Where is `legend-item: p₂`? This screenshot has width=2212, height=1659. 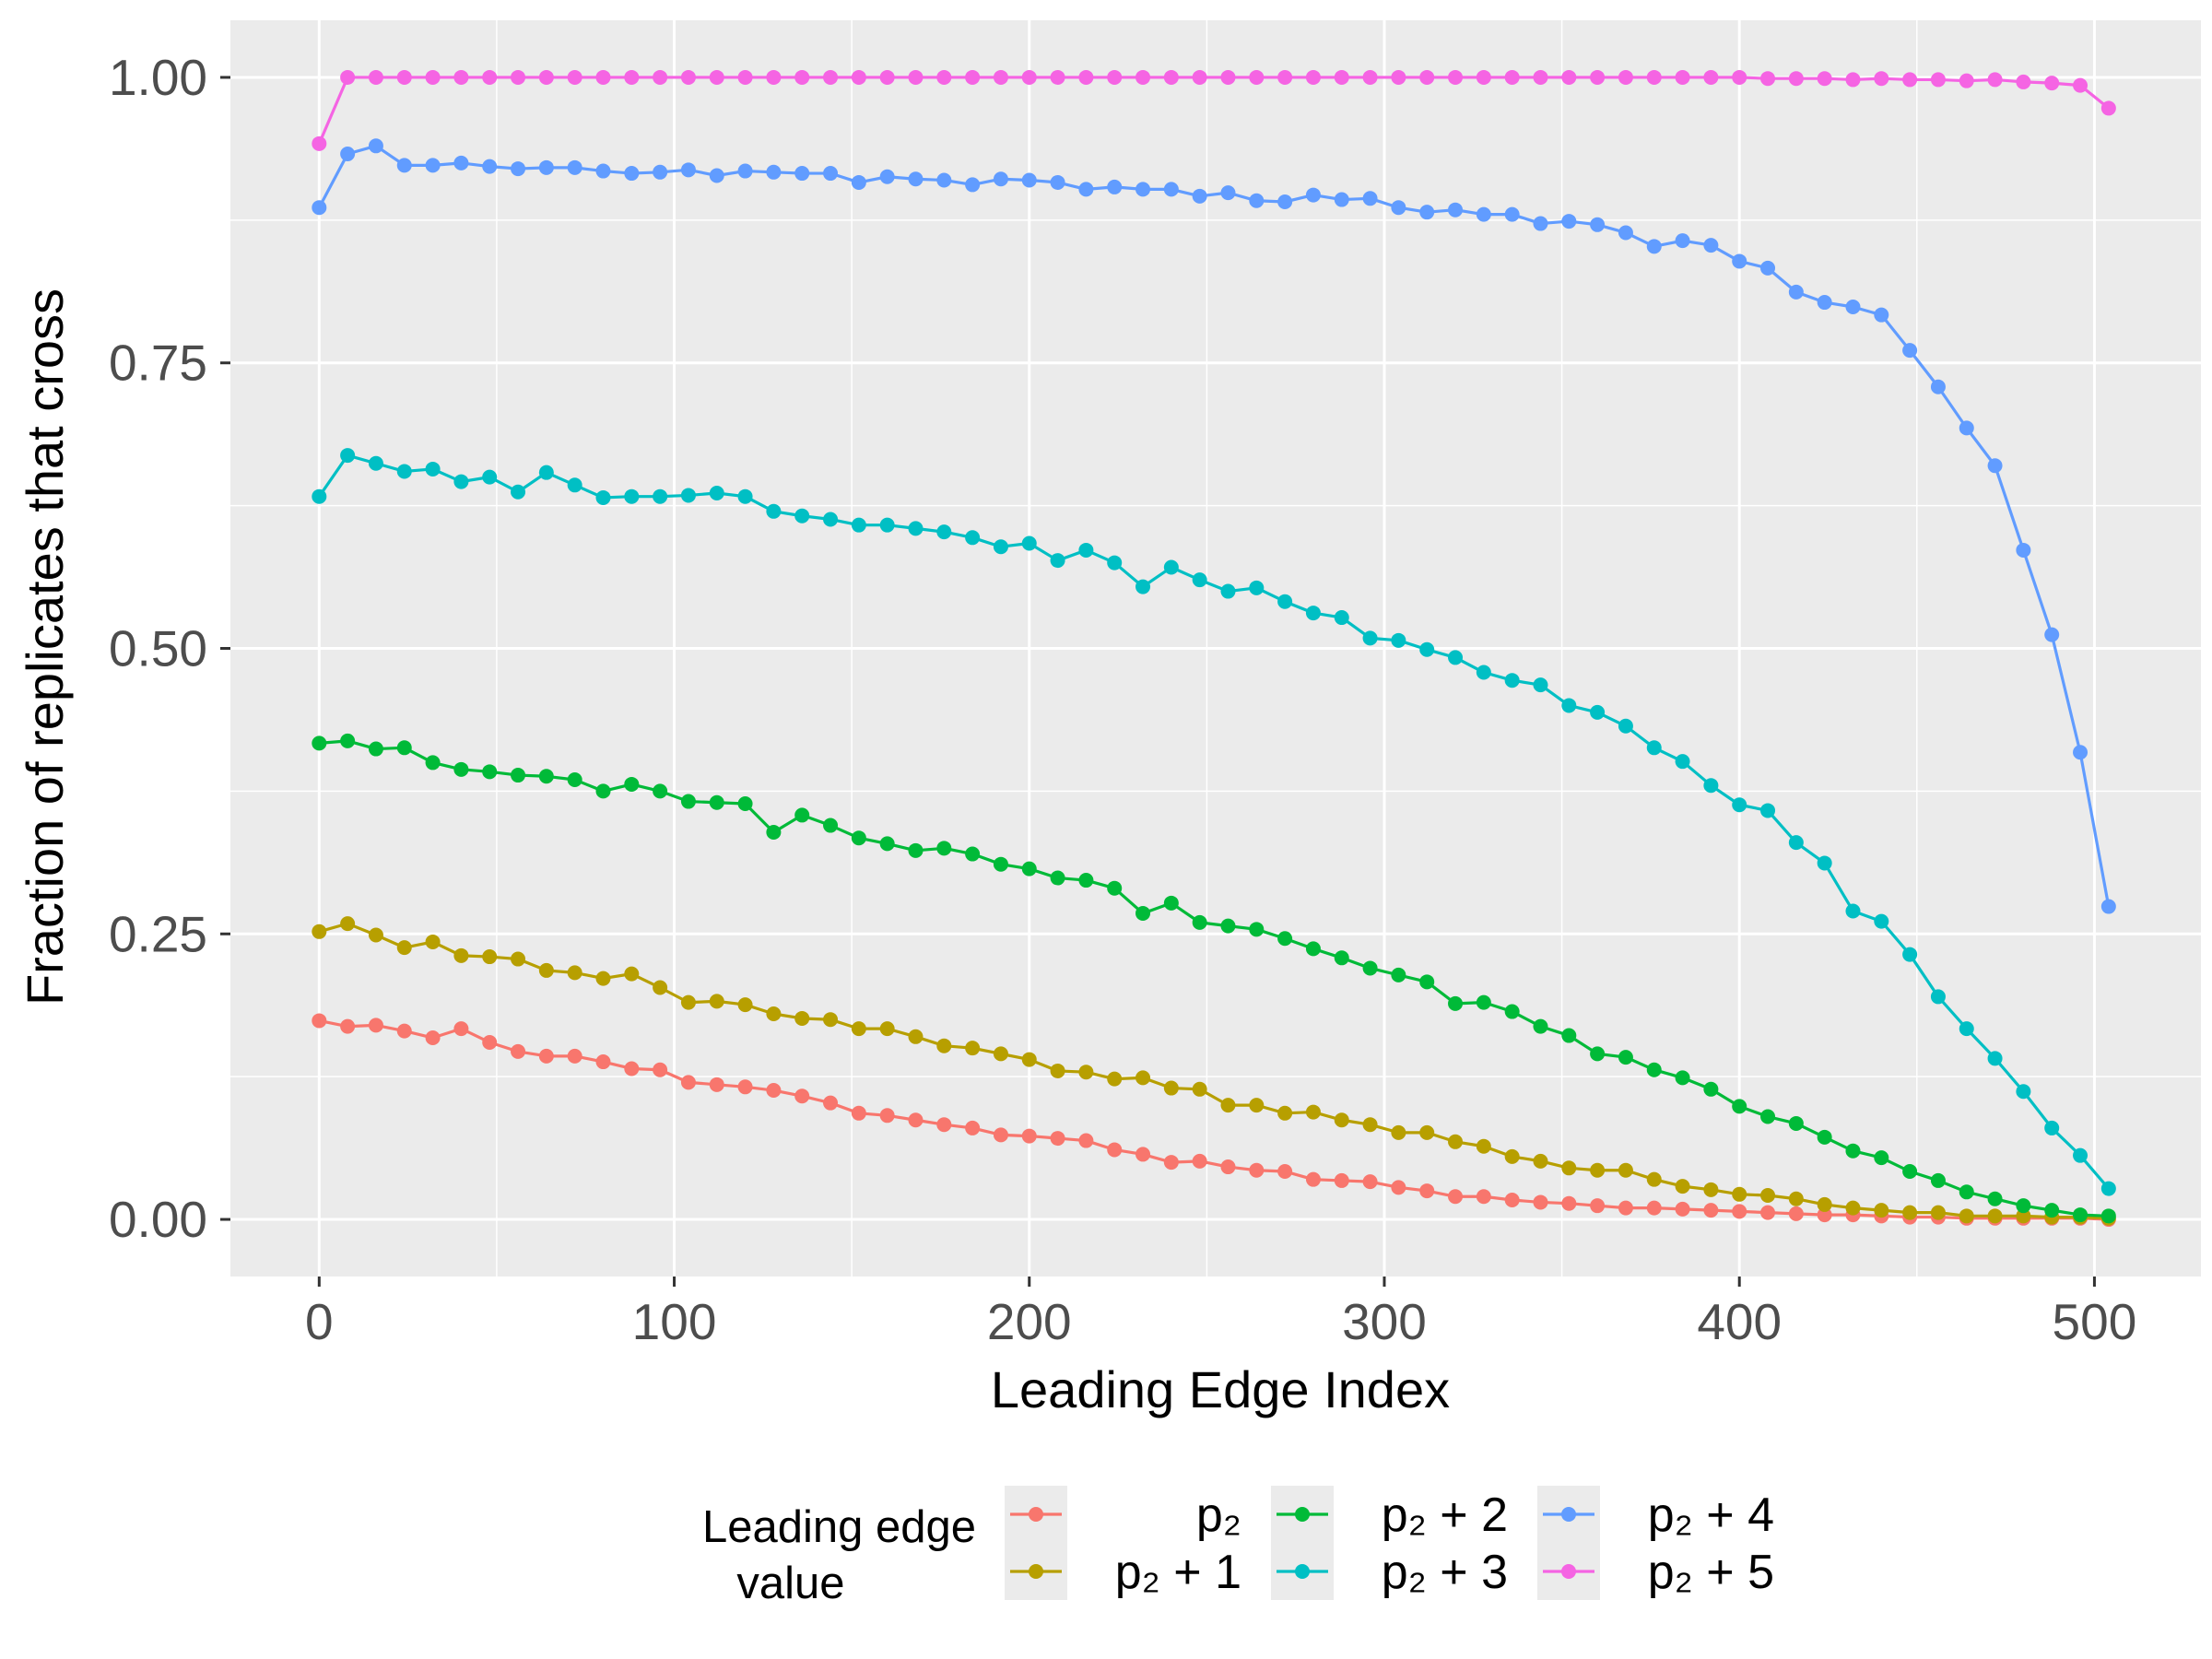
legend-item: p₂ is located at coordinates (1123, 1514).